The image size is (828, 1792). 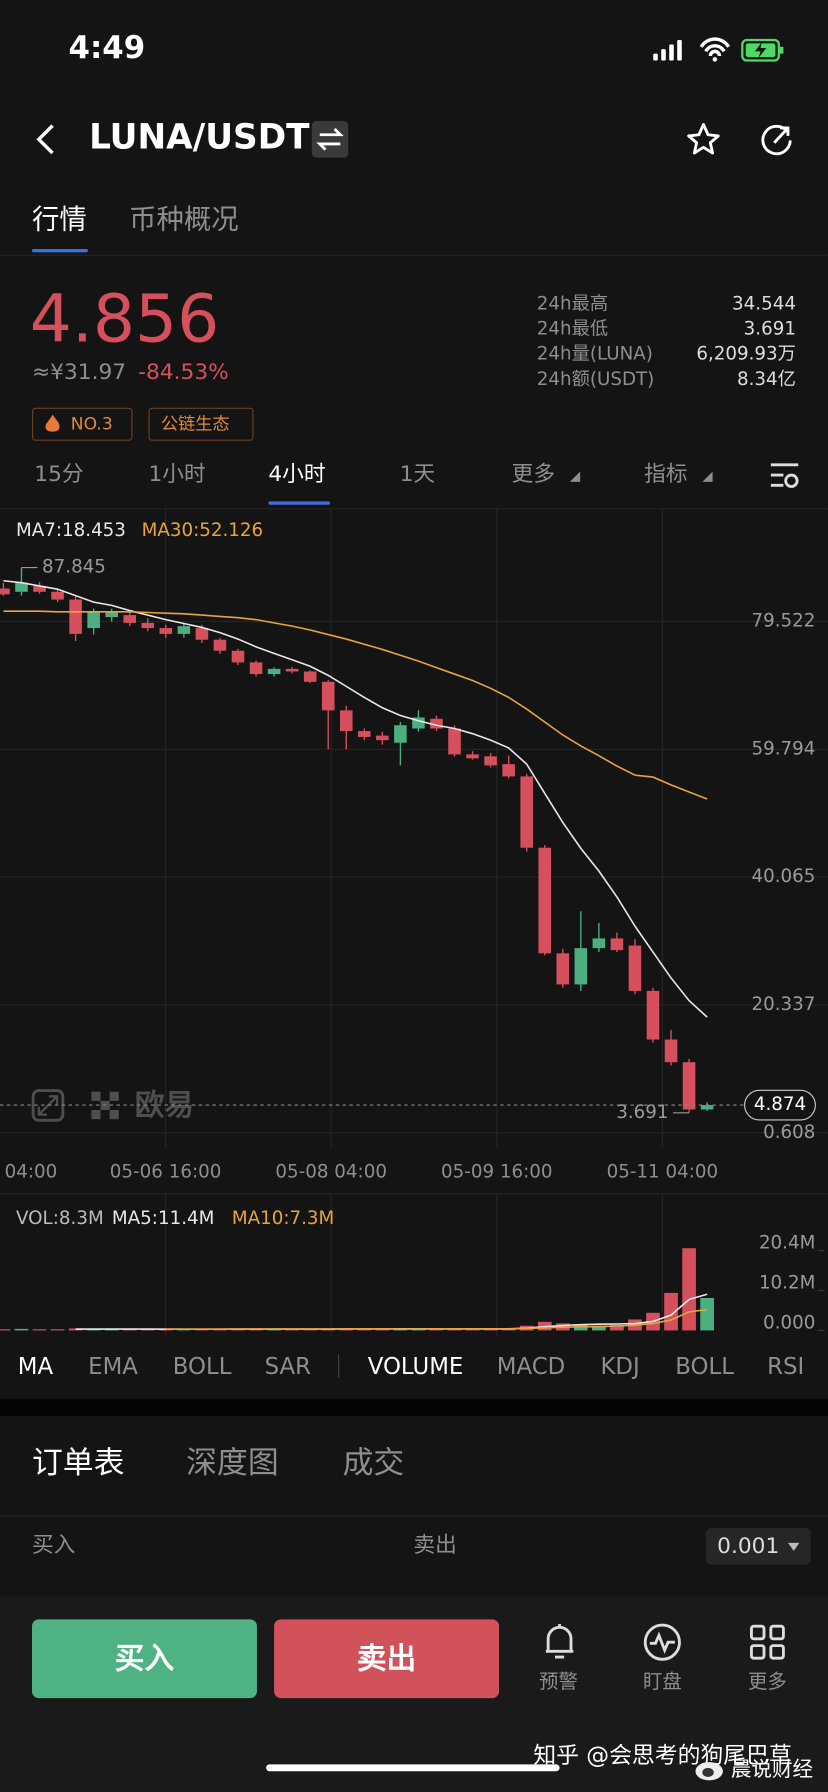 What do you see at coordinates (59, 219) in the screenshot?
I see `tab: 行情` at bounding box center [59, 219].